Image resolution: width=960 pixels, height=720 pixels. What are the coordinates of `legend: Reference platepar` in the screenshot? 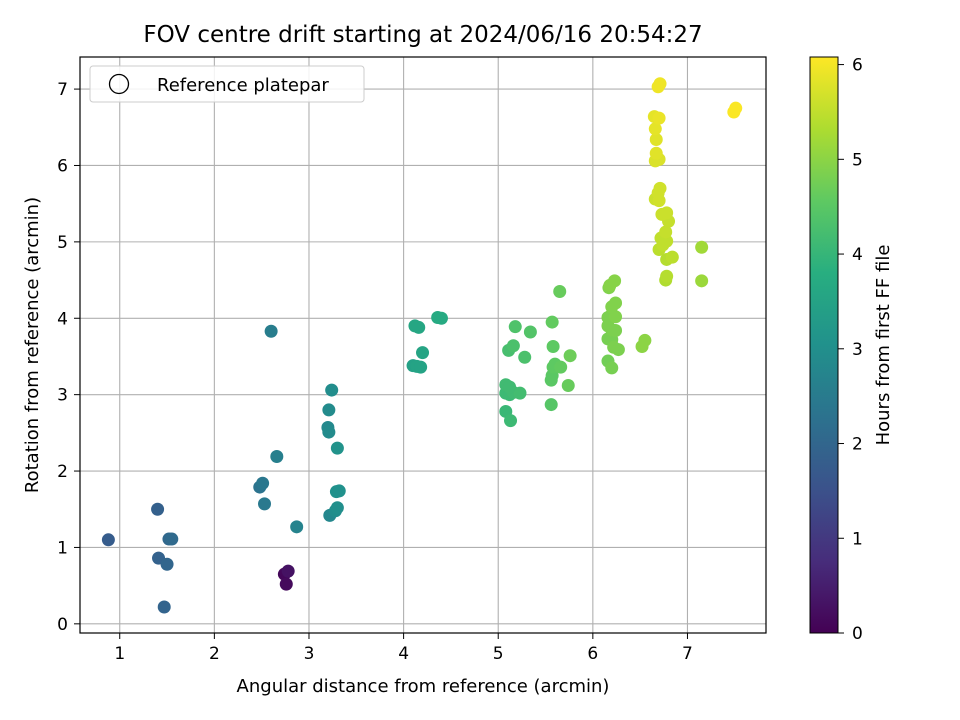 It's located at (227, 84).